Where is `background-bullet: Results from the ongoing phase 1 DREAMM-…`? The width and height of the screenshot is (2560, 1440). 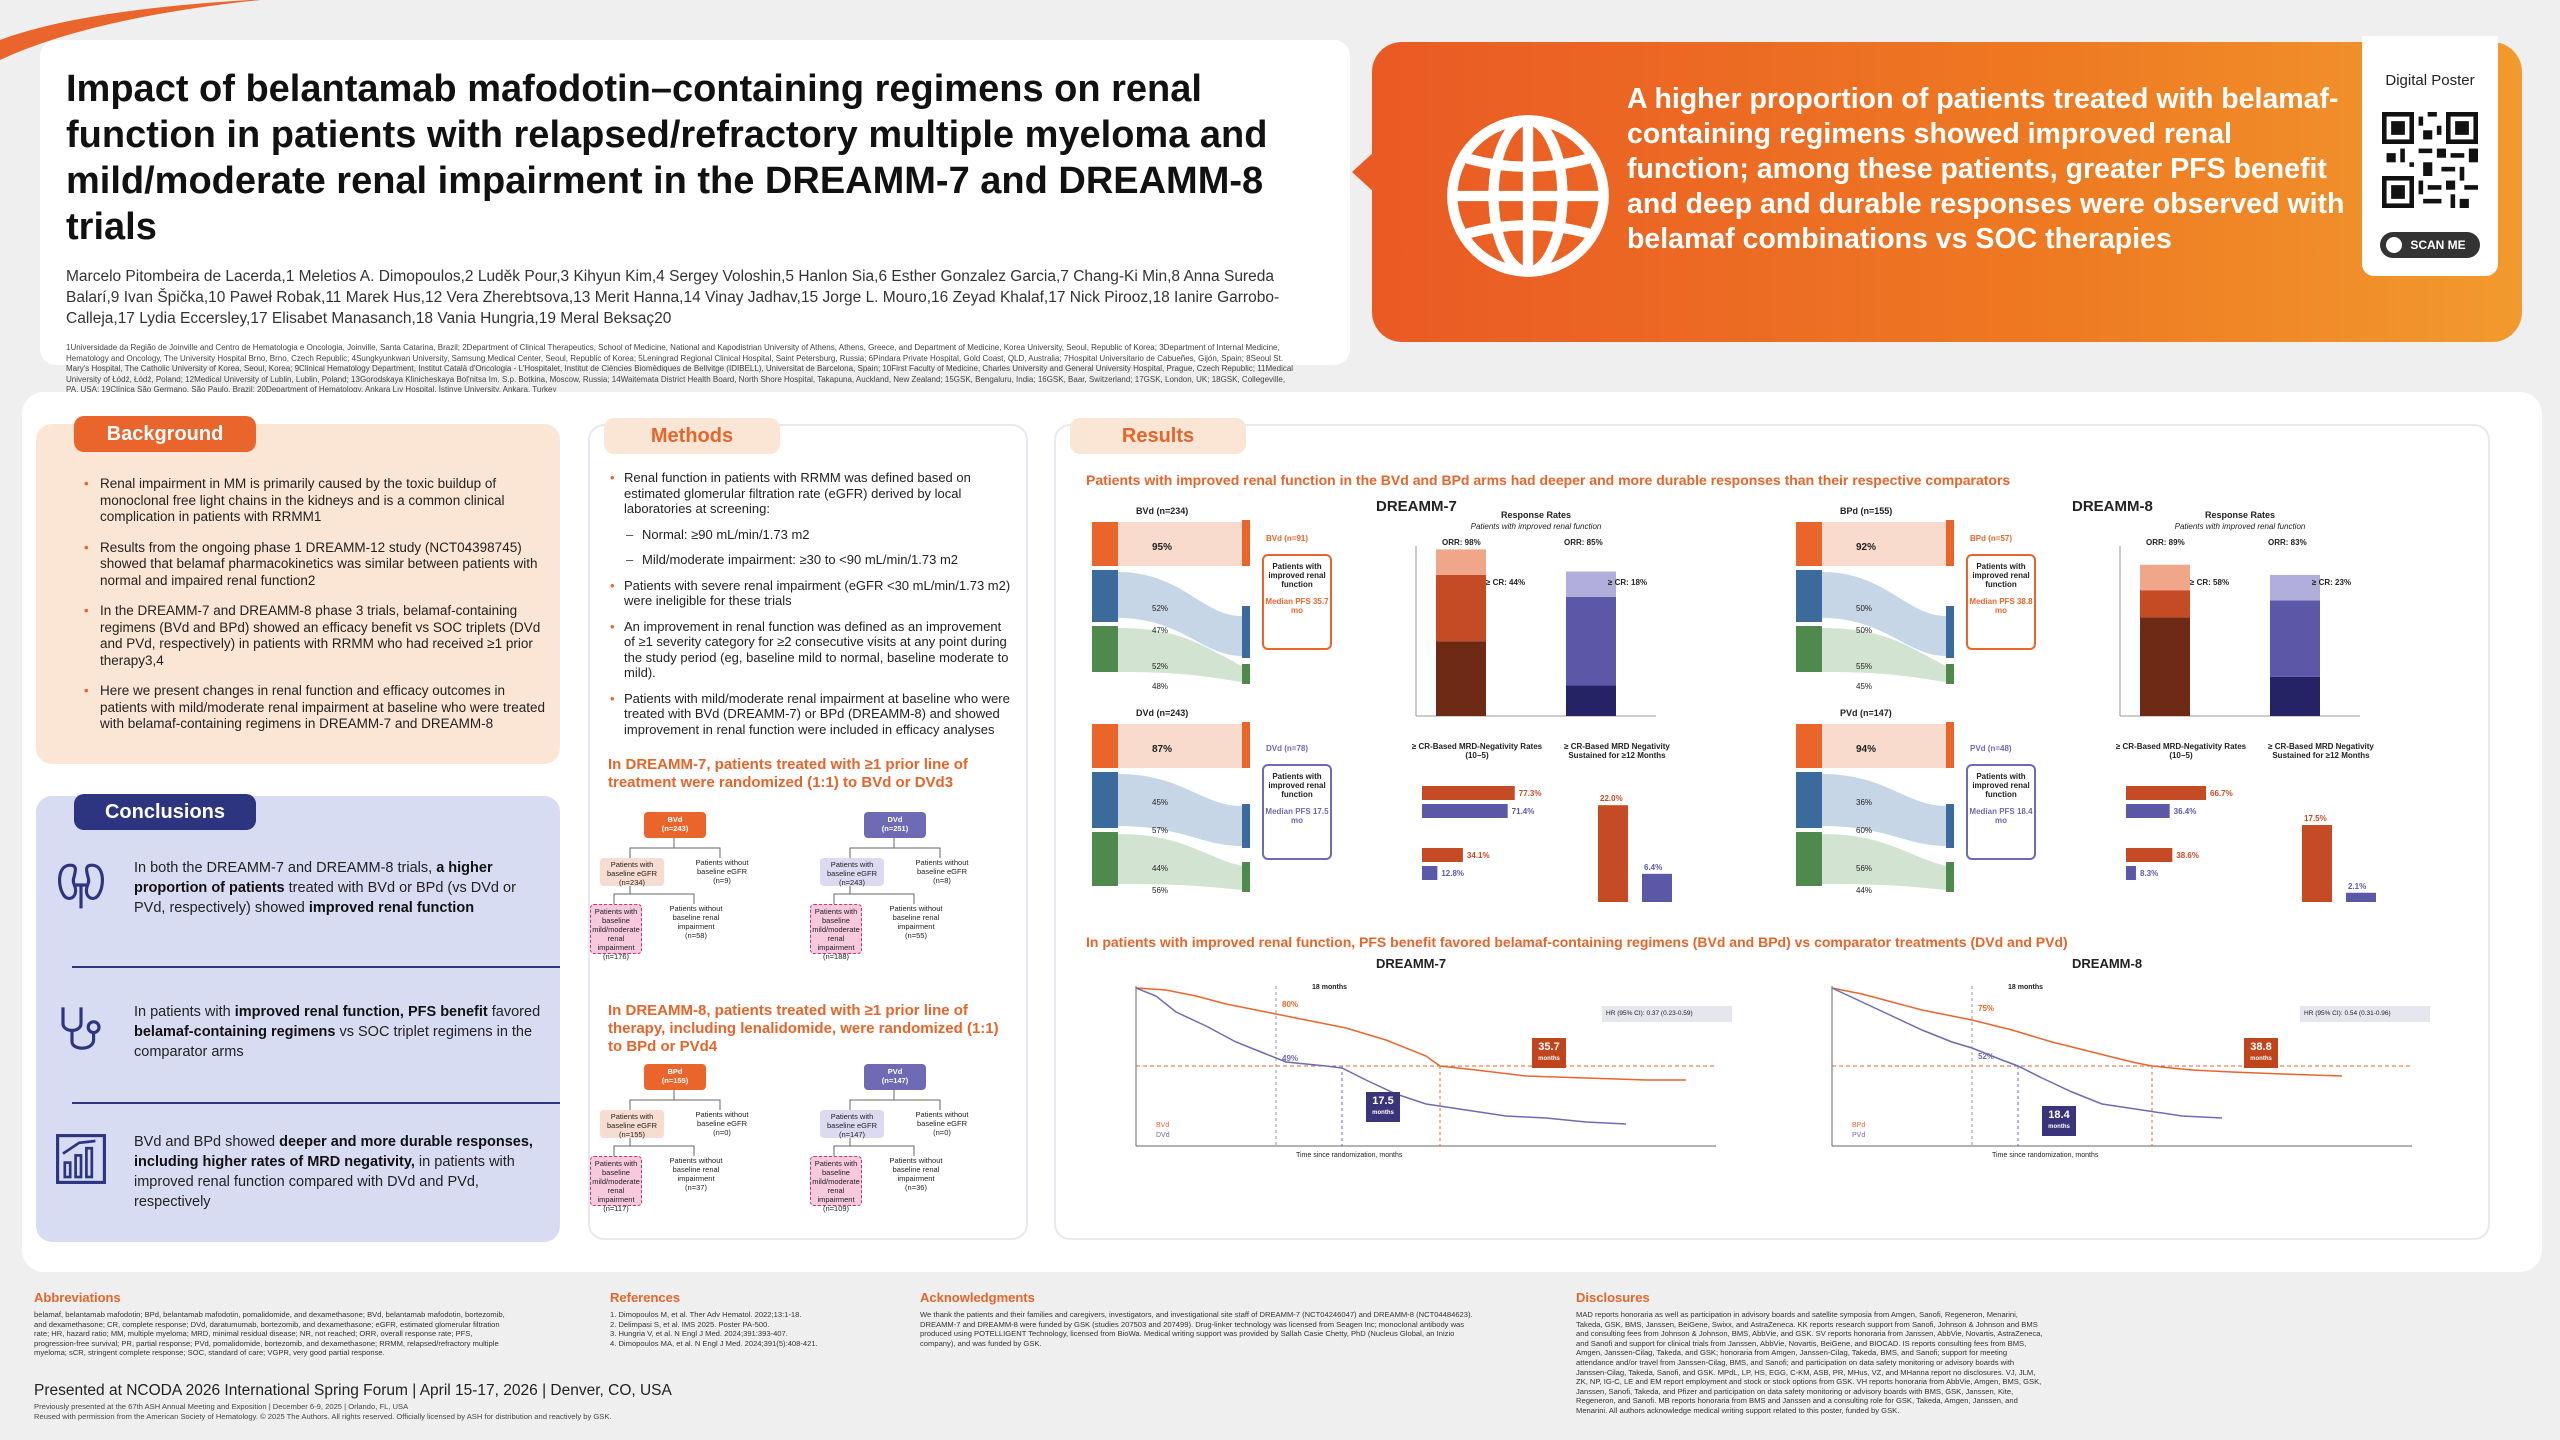
background-bullet: Results from the ongoing phase 1 DREAMM-… is located at coordinates (315, 565).